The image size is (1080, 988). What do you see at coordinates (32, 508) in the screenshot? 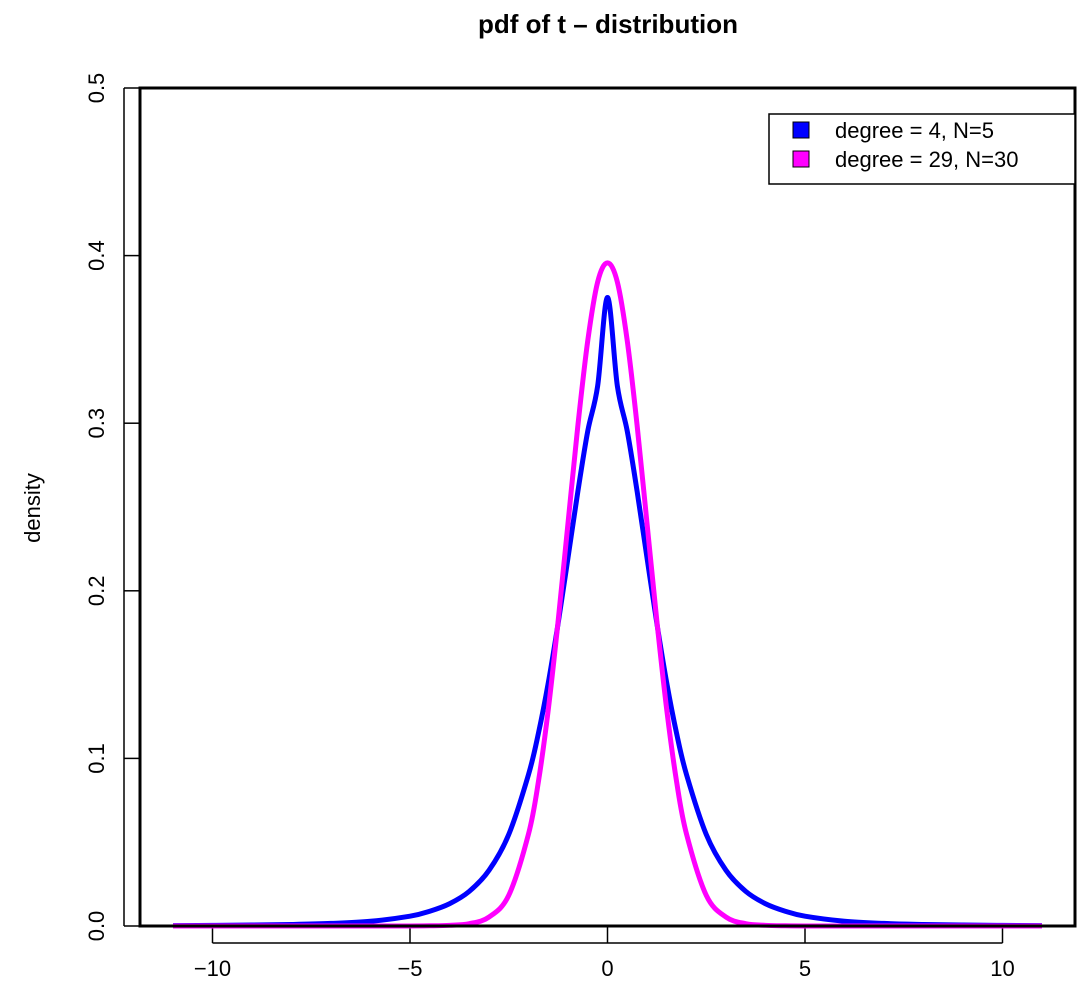
I see `y-axis-label: density` at bounding box center [32, 508].